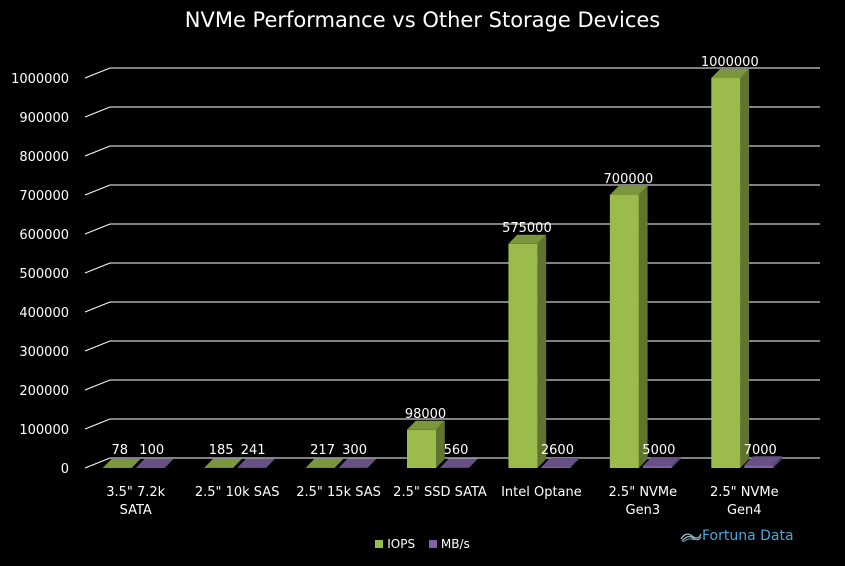  Describe the element at coordinates (456, 450) in the screenshot. I see `data-label-mbs: 560` at that location.